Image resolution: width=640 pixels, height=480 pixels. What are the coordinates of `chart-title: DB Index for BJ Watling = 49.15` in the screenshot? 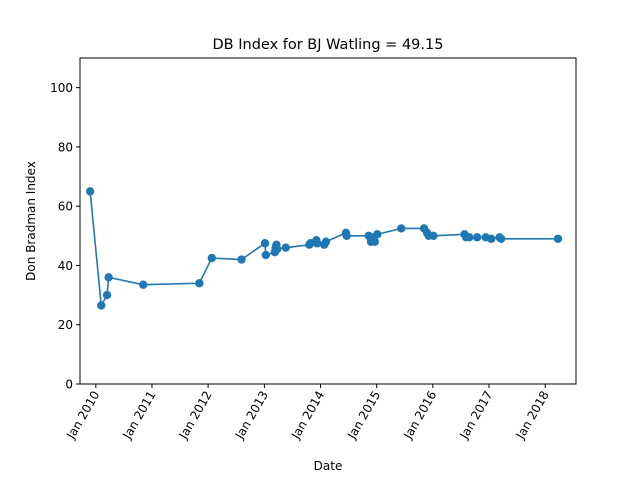 It's located at (328, 45).